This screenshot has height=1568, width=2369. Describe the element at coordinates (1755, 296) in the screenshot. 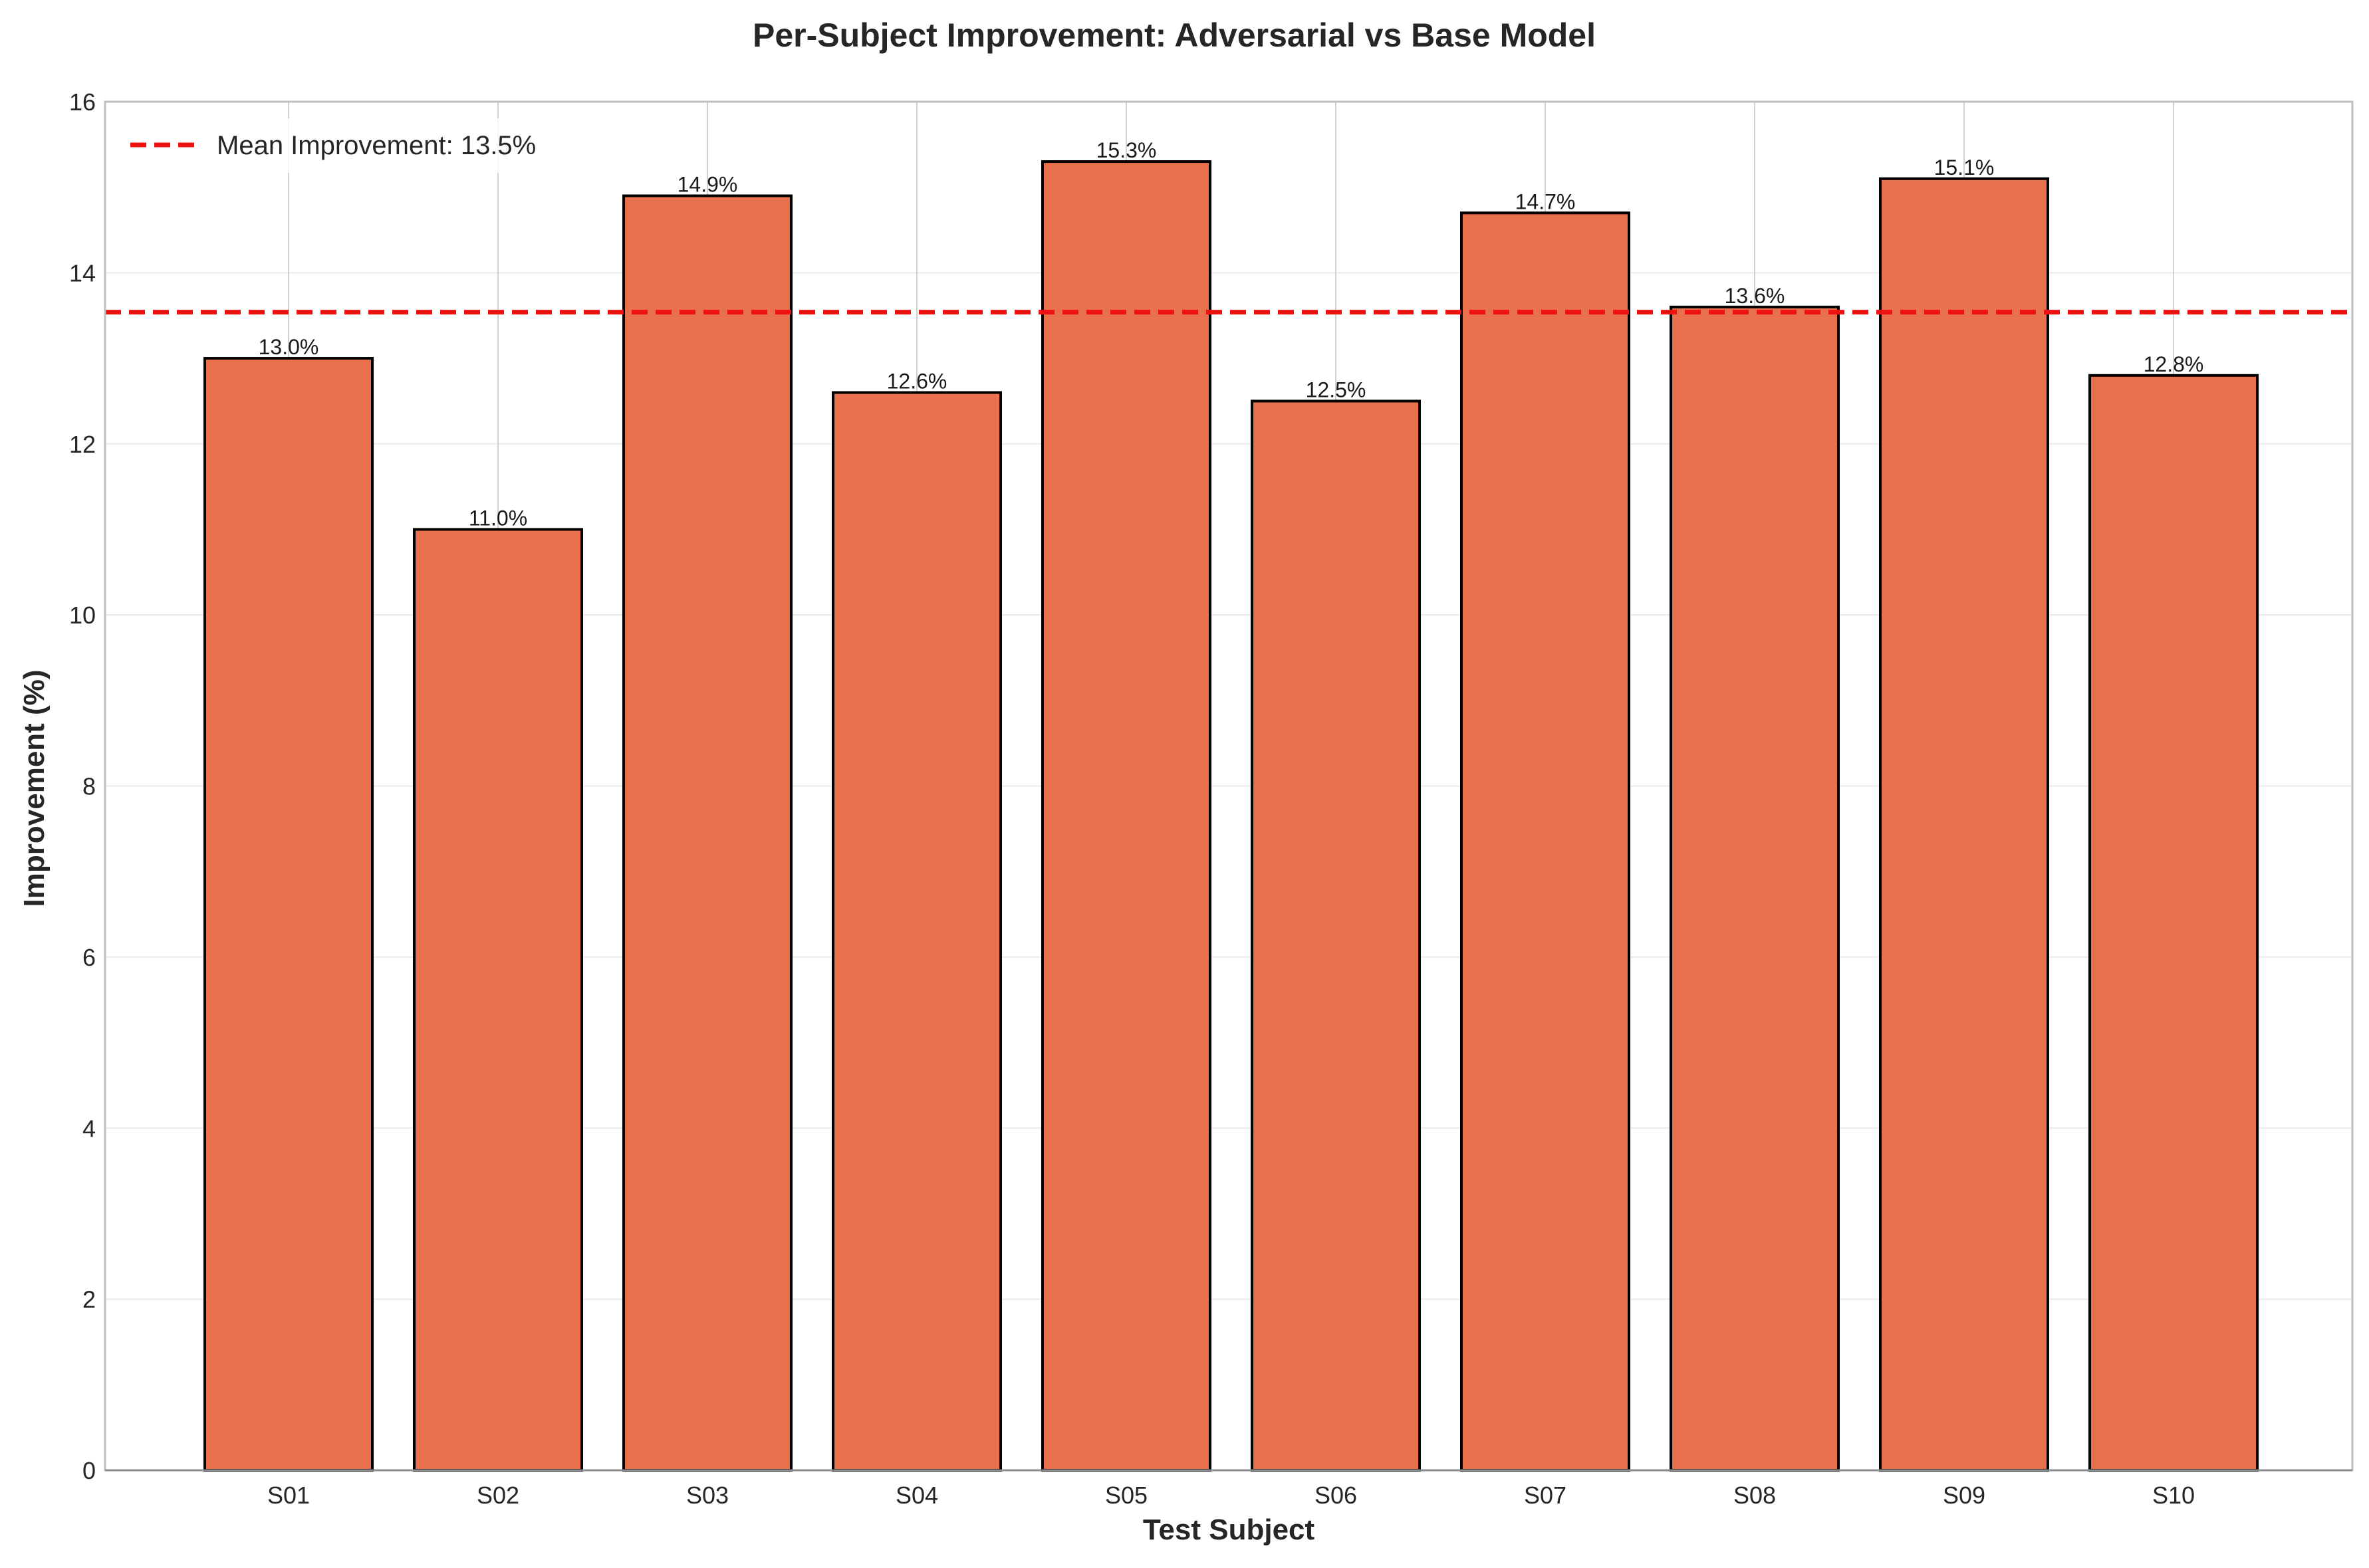

I see `data-label-s08: 13.6%` at that location.